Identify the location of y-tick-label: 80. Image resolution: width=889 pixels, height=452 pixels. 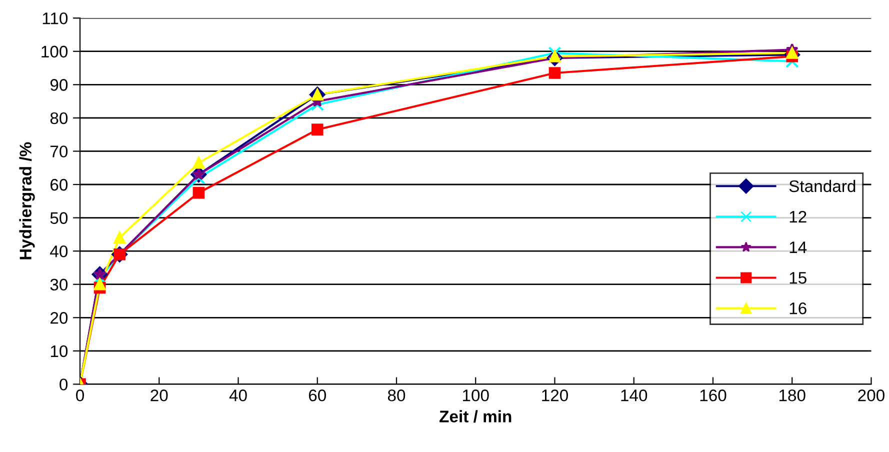
(59, 118).